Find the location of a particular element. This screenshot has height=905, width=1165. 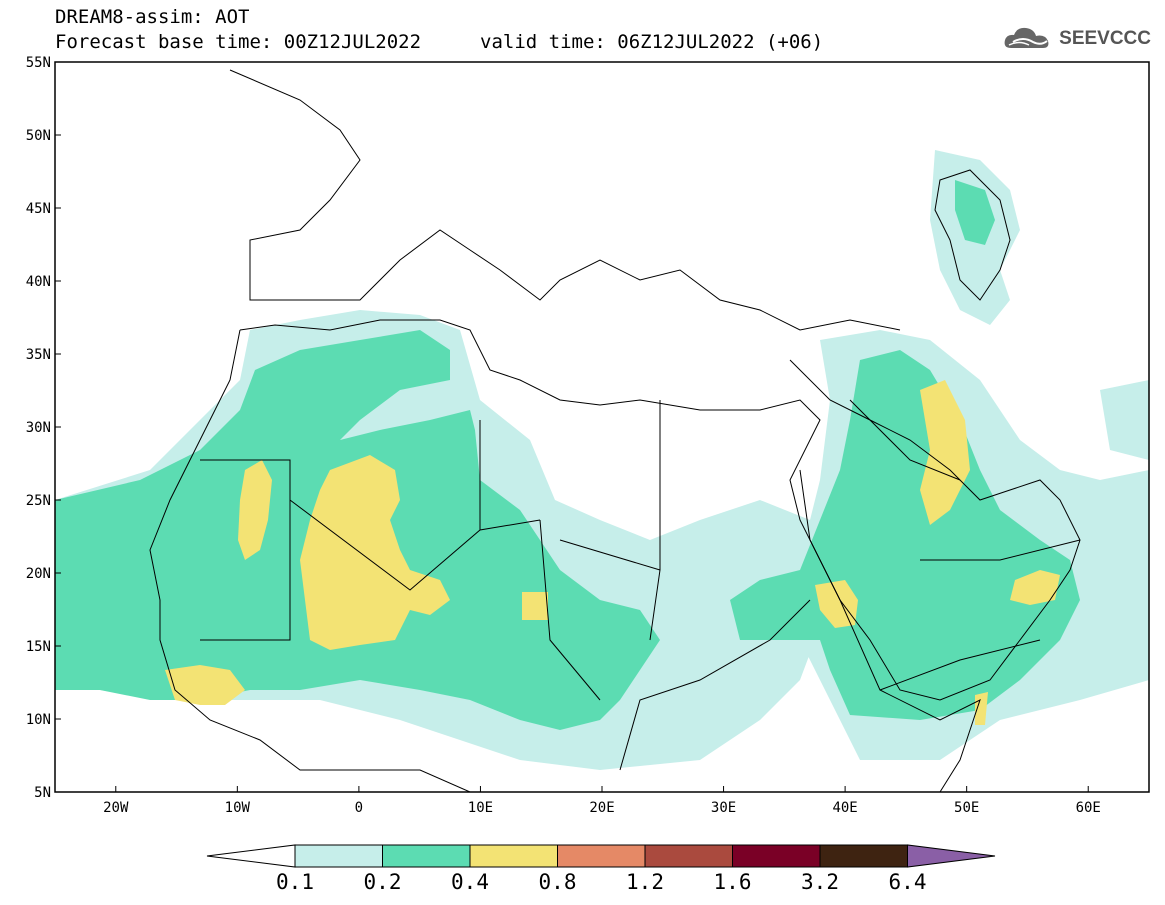

colorbar-arrow-high is located at coordinates (951, 856).